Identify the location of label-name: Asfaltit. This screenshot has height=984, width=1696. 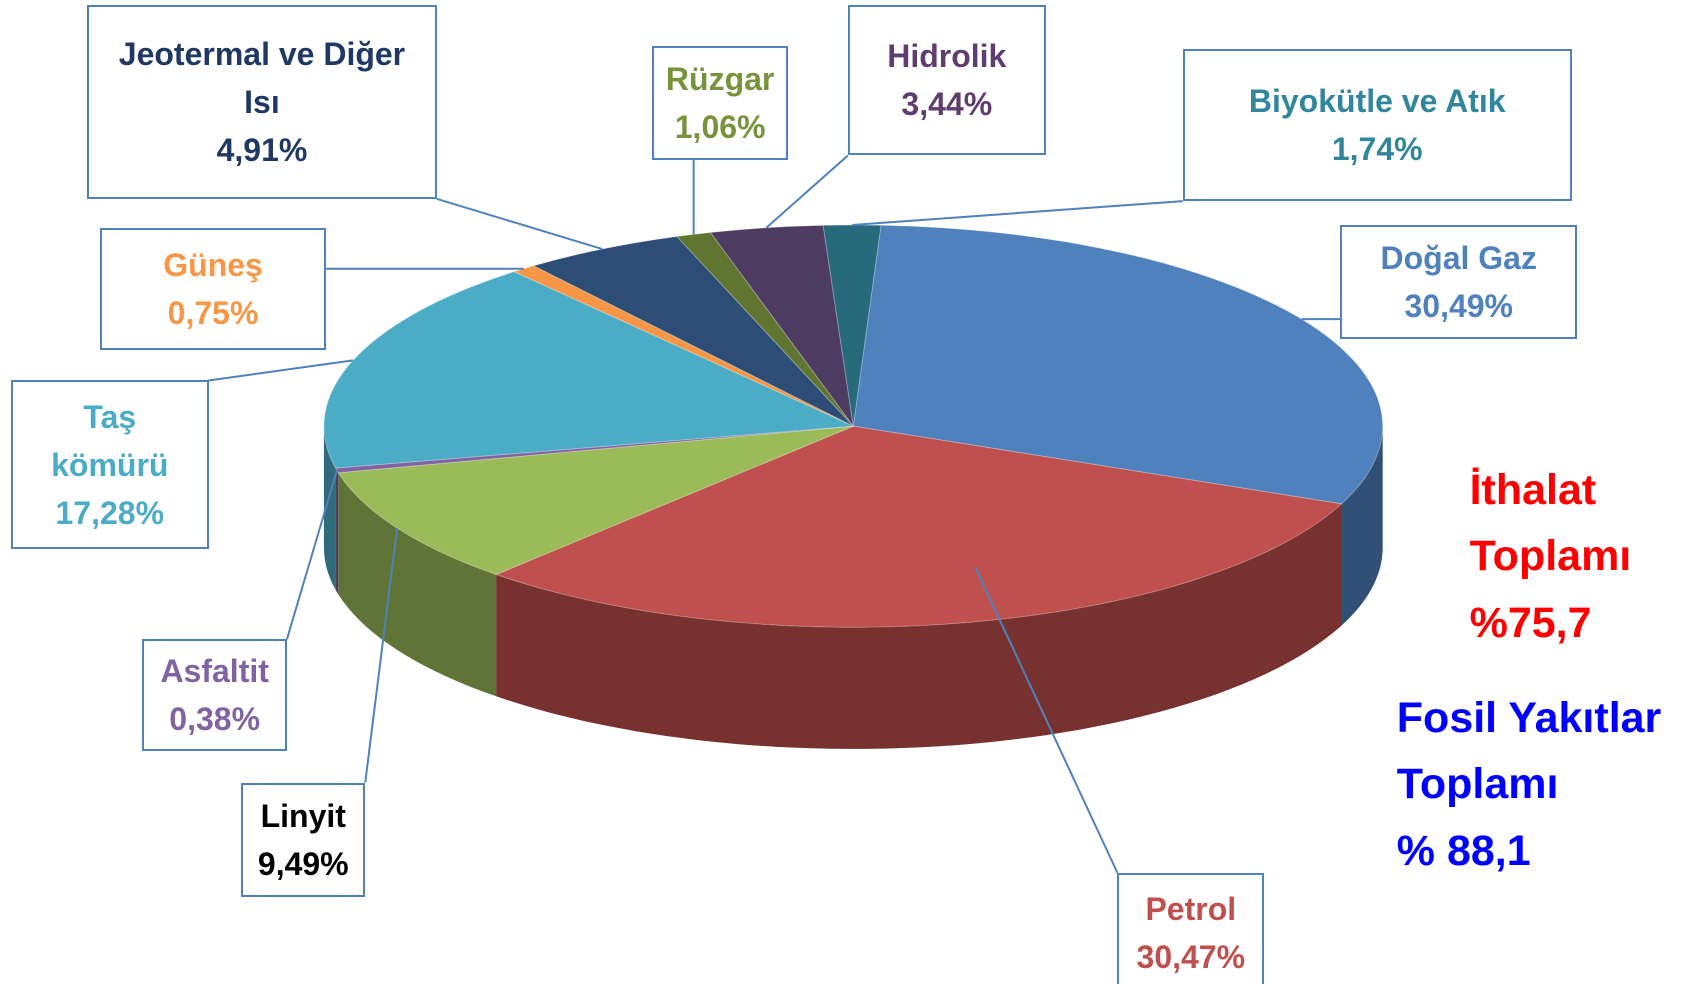
(214, 671).